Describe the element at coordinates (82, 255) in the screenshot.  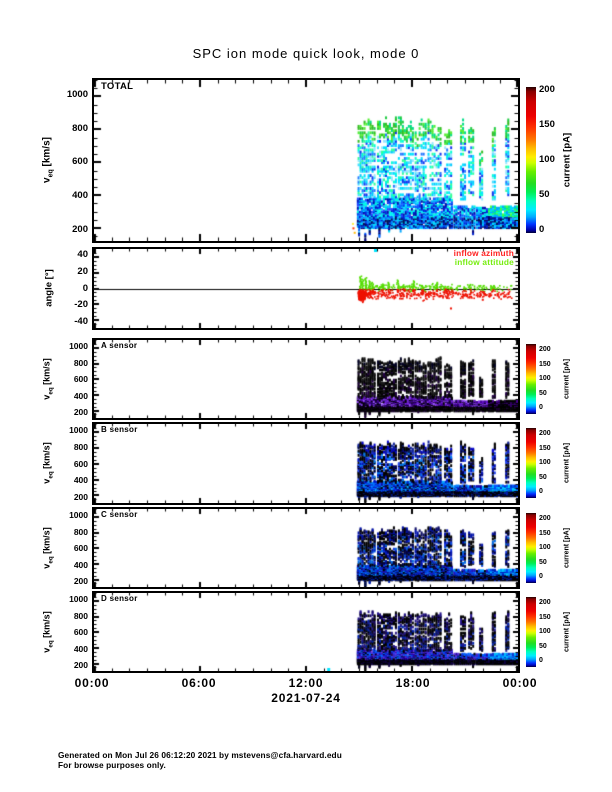
I see `tick-label: 40` at that location.